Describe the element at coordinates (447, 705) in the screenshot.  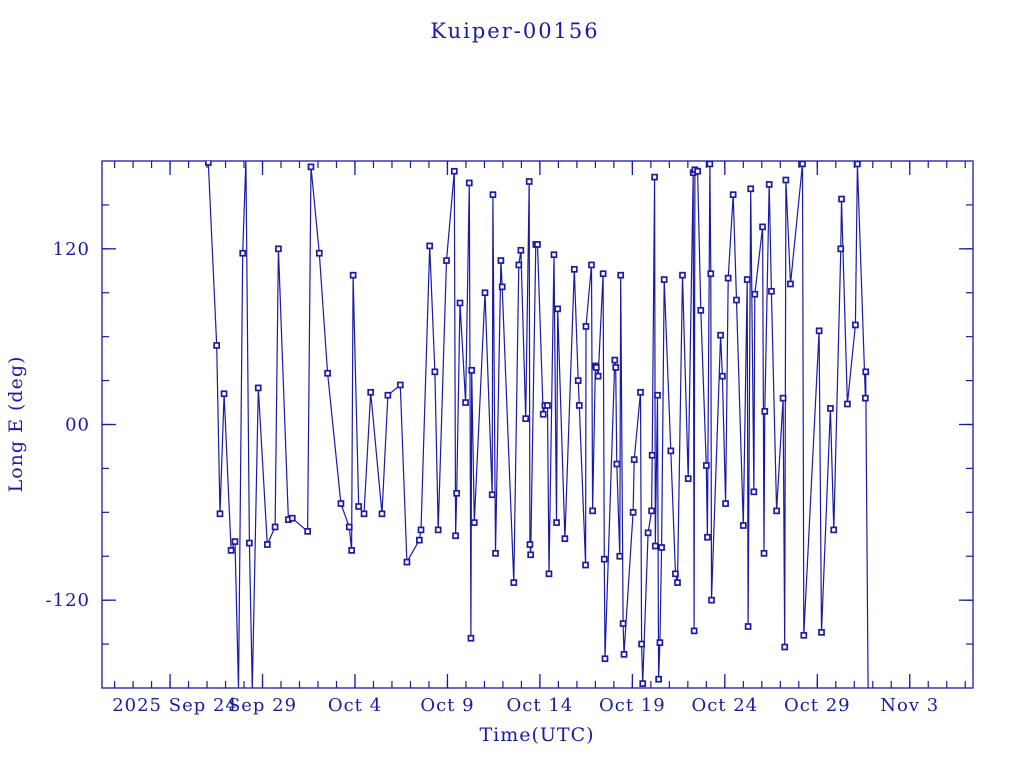
I see `x-tick-label: Oct 9` at that location.